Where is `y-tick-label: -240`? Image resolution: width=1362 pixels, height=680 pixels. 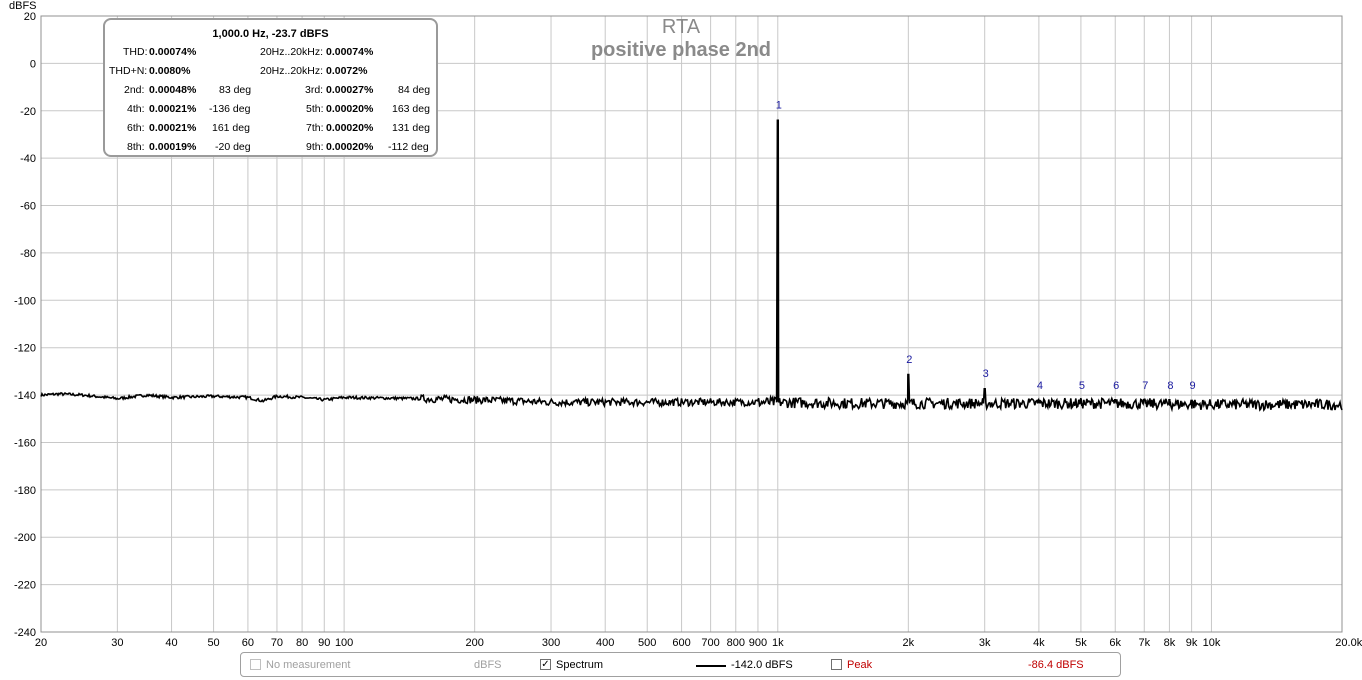 y-tick-label: -240 is located at coordinates (25, 633).